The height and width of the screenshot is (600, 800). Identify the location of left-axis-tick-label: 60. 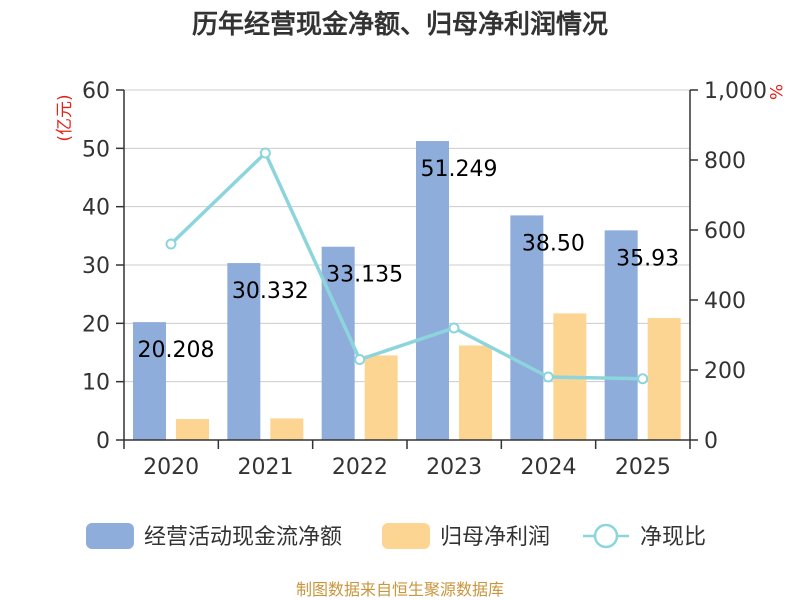
(96, 91).